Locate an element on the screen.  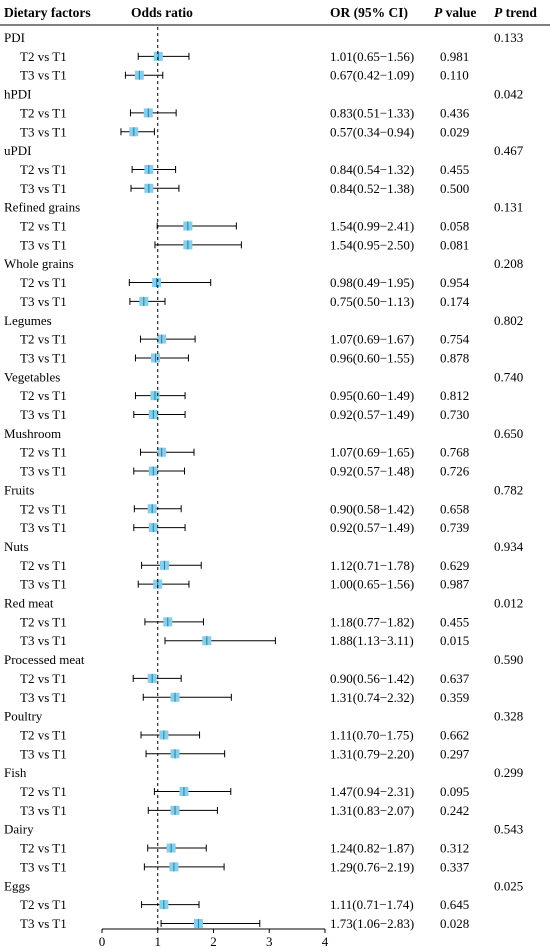
x-tick-label: 4 is located at coordinates (325, 941).